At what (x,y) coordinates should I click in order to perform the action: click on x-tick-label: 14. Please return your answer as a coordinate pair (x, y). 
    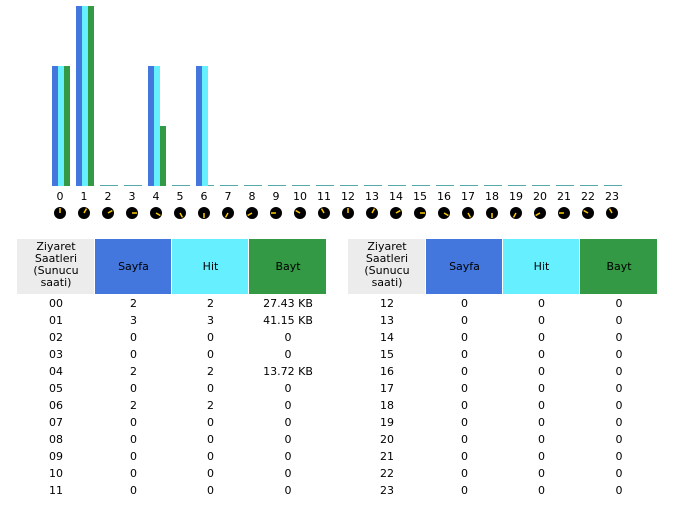
    Looking at the image, I should click on (396, 196).